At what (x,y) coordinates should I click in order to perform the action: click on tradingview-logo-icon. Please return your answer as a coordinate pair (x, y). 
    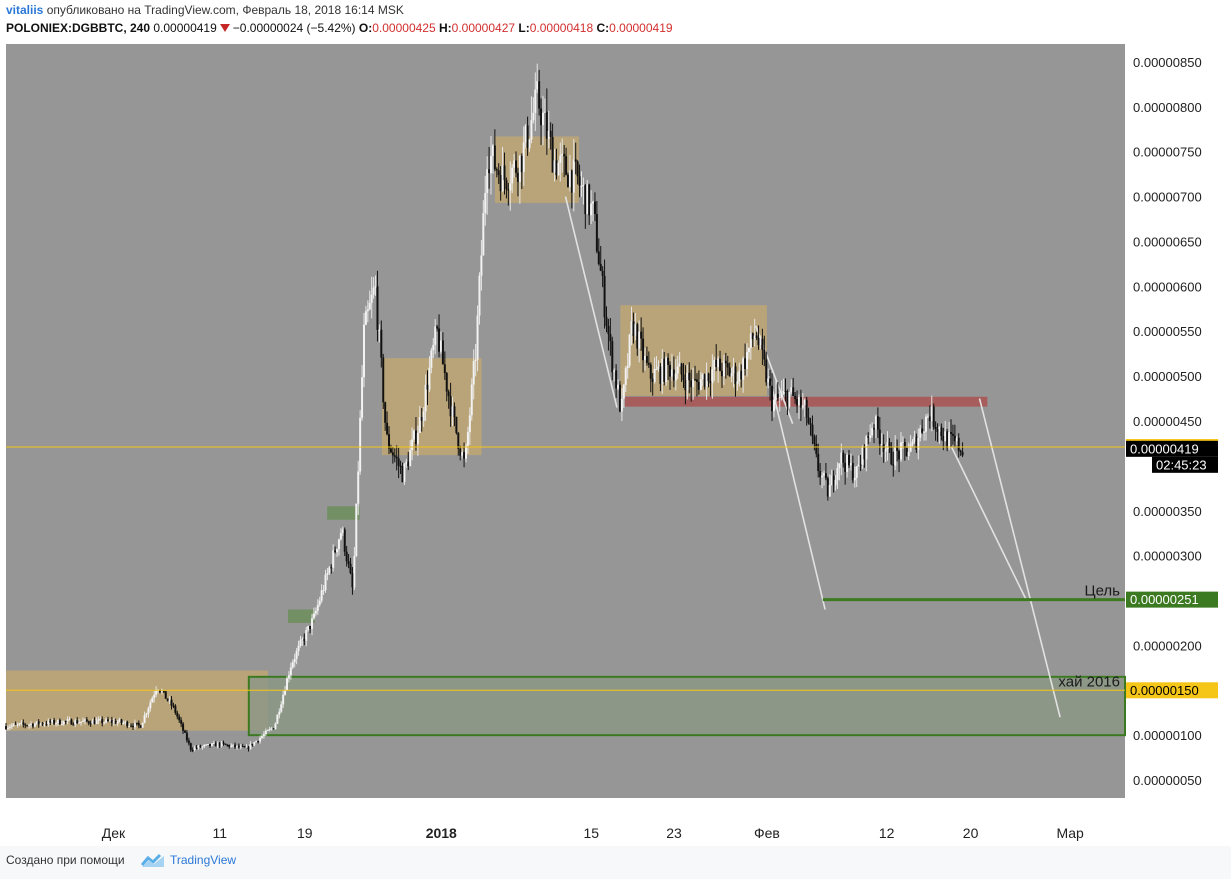
    Looking at the image, I should click on (153, 860).